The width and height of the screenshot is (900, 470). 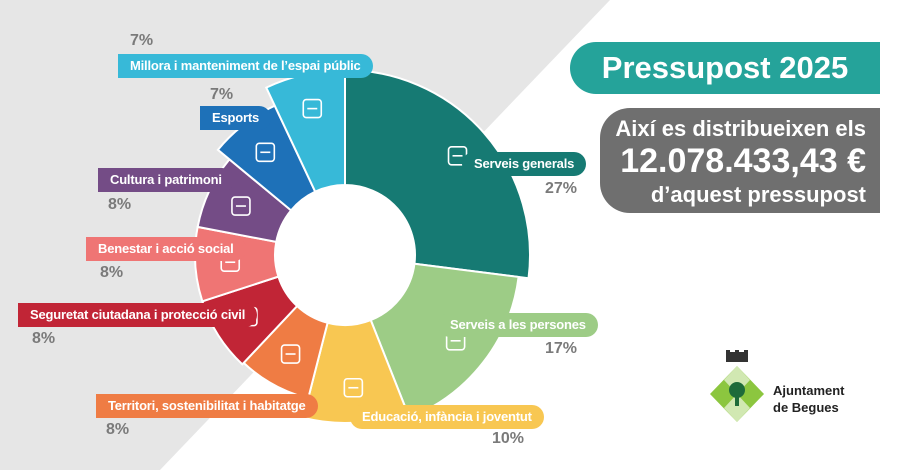 What do you see at coordinates (524, 164) in the screenshot?
I see `label-serveis-generals: Serveis generals` at bounding box center [524, 164].